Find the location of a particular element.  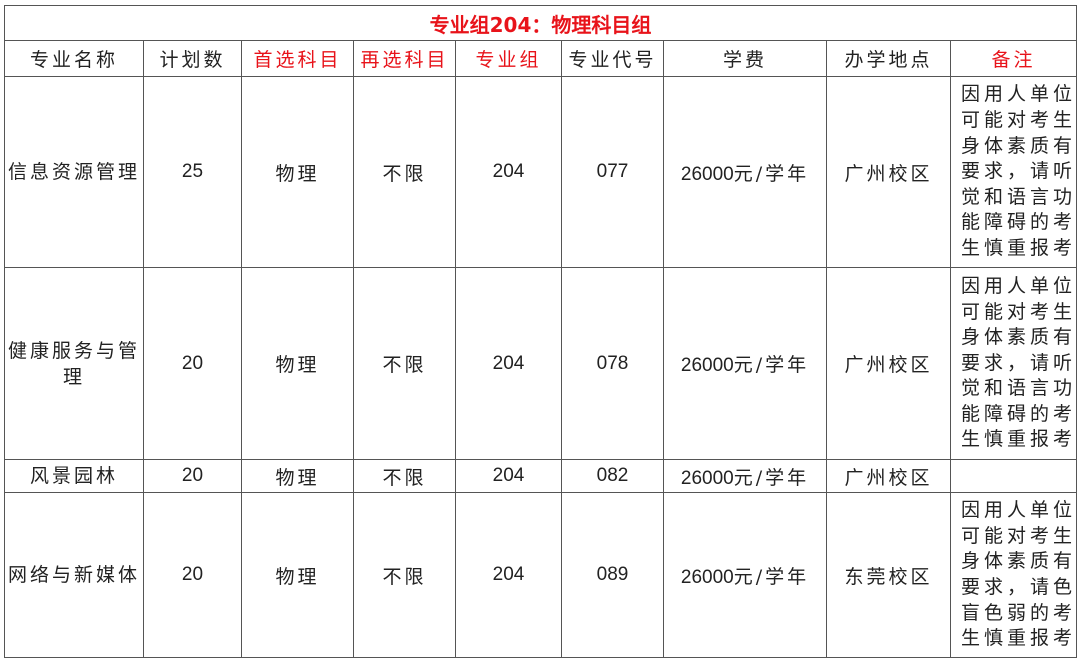

column-header: 首选科目 is located at coordinates (297, 58).